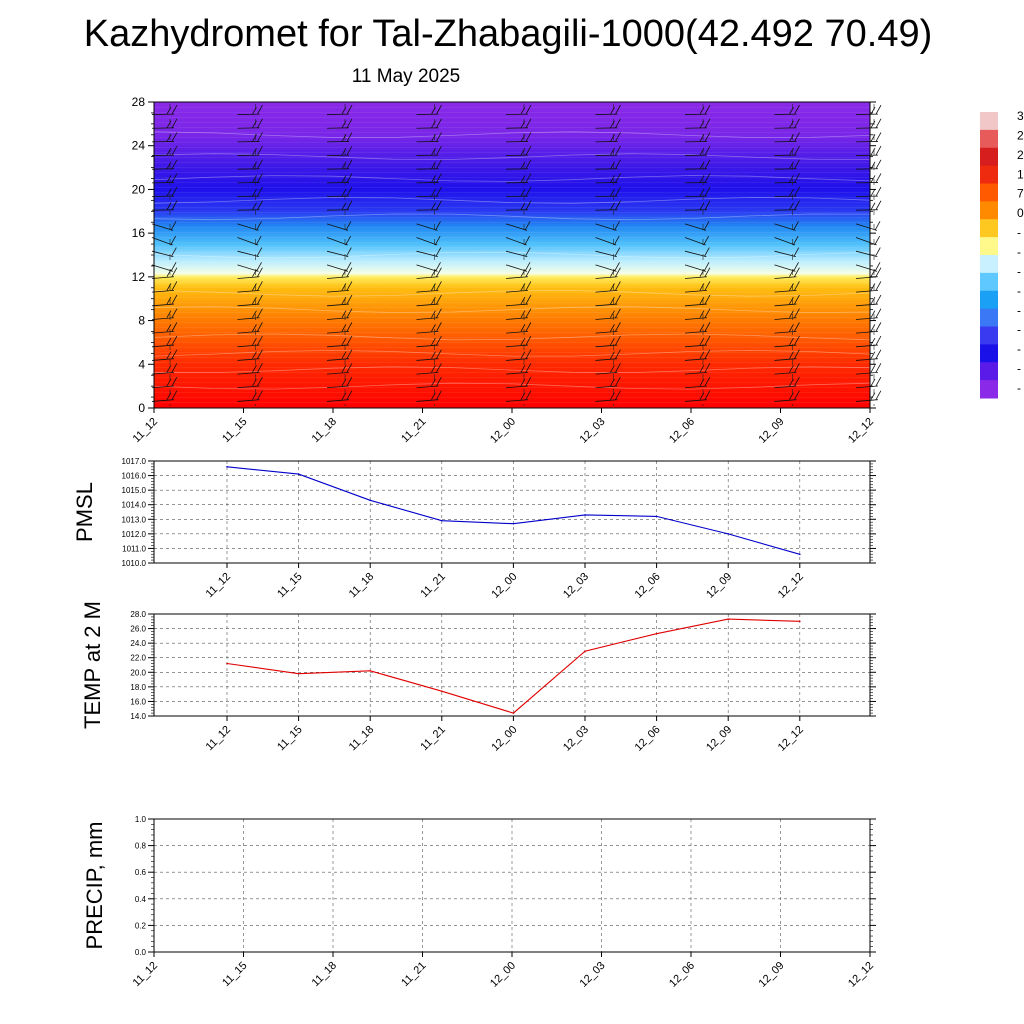  Describe the element at coordinates (1019, 233) in the screenshot. I see `colorbar-label: -` at that location.